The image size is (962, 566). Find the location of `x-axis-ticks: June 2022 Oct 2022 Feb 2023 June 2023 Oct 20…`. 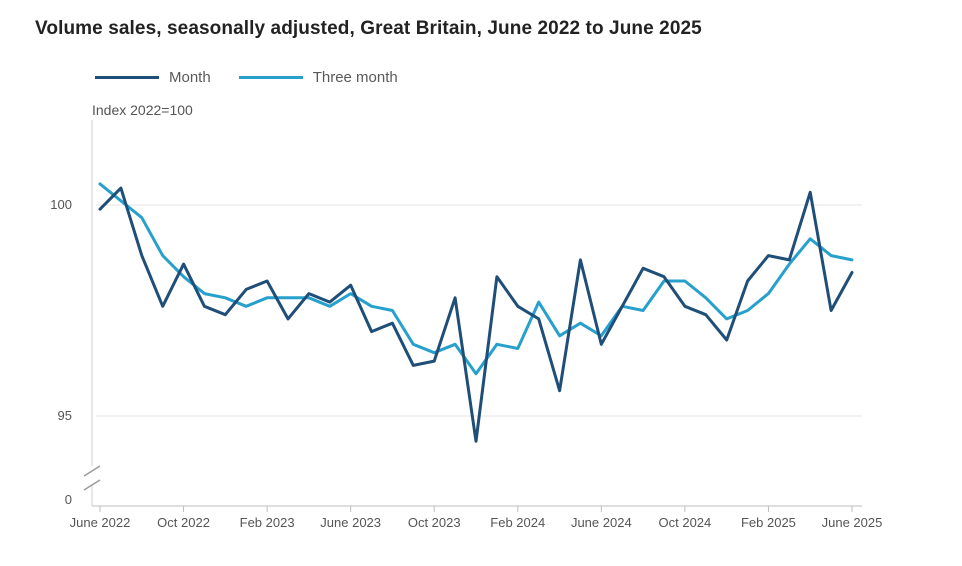

x-axis-ticks: June 2022 Oct 2022 Feb 2023 June 2023 Oct 20… is located at coordinates (476, 518).